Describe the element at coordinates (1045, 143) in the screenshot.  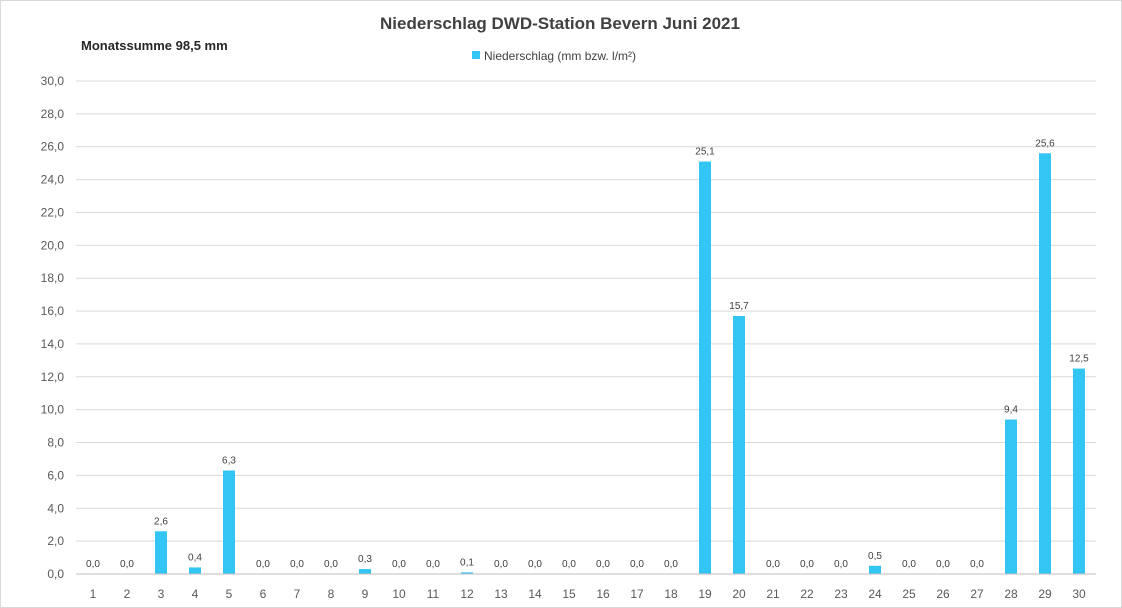
I see `data-label-day-29: 25,6` at that location.